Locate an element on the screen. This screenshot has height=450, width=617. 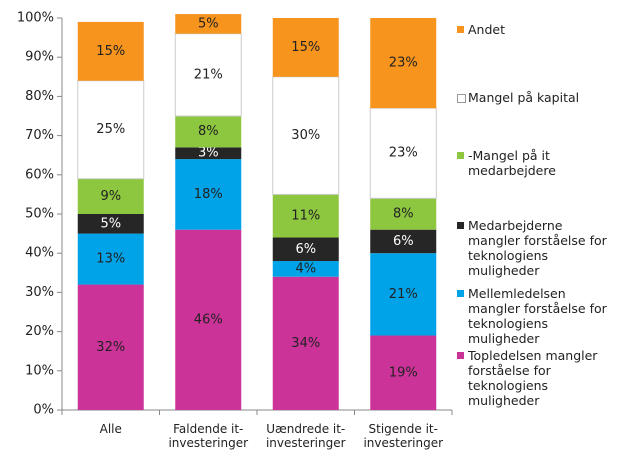
data-label: 46% is located at coordinates (208, 319).